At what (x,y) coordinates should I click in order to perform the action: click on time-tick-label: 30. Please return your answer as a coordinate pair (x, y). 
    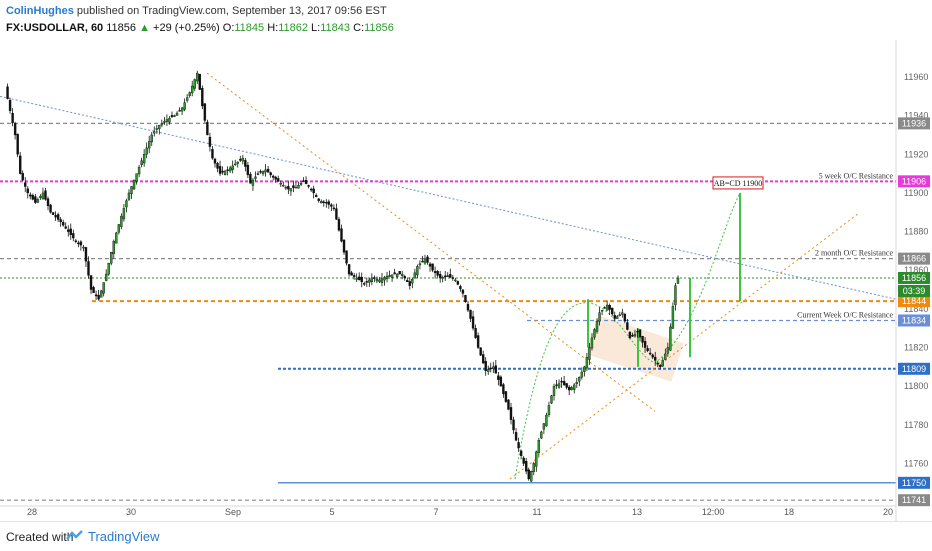
    Looking at the image, I should click on (131, 512).